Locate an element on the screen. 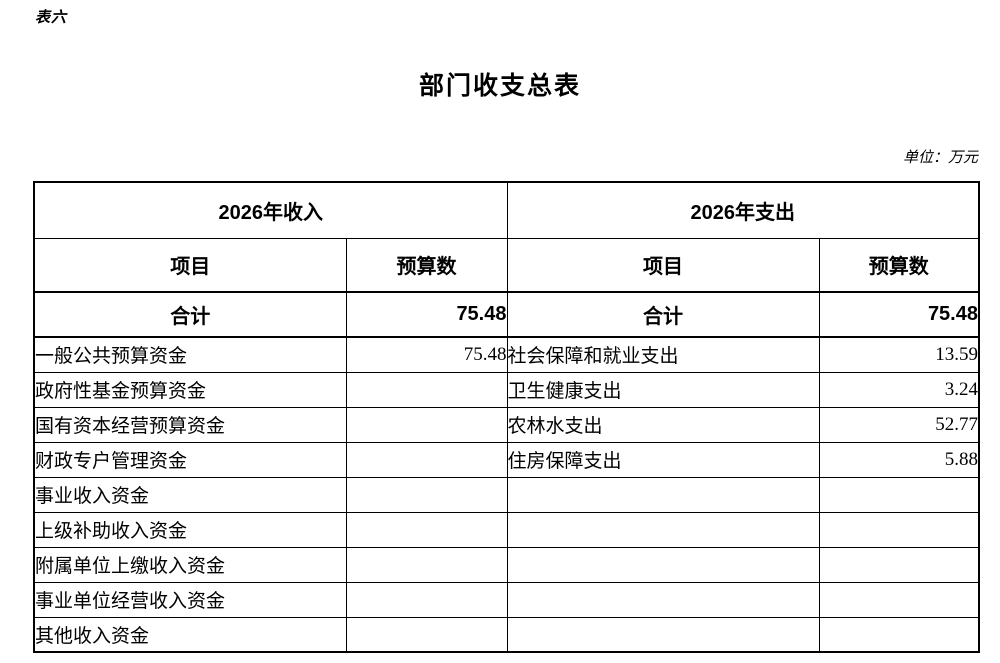 The width and height of the screenshot is (1000, 663). expense-item-cell: 社会保障和就业支出 is located at coordinates (663, 354).